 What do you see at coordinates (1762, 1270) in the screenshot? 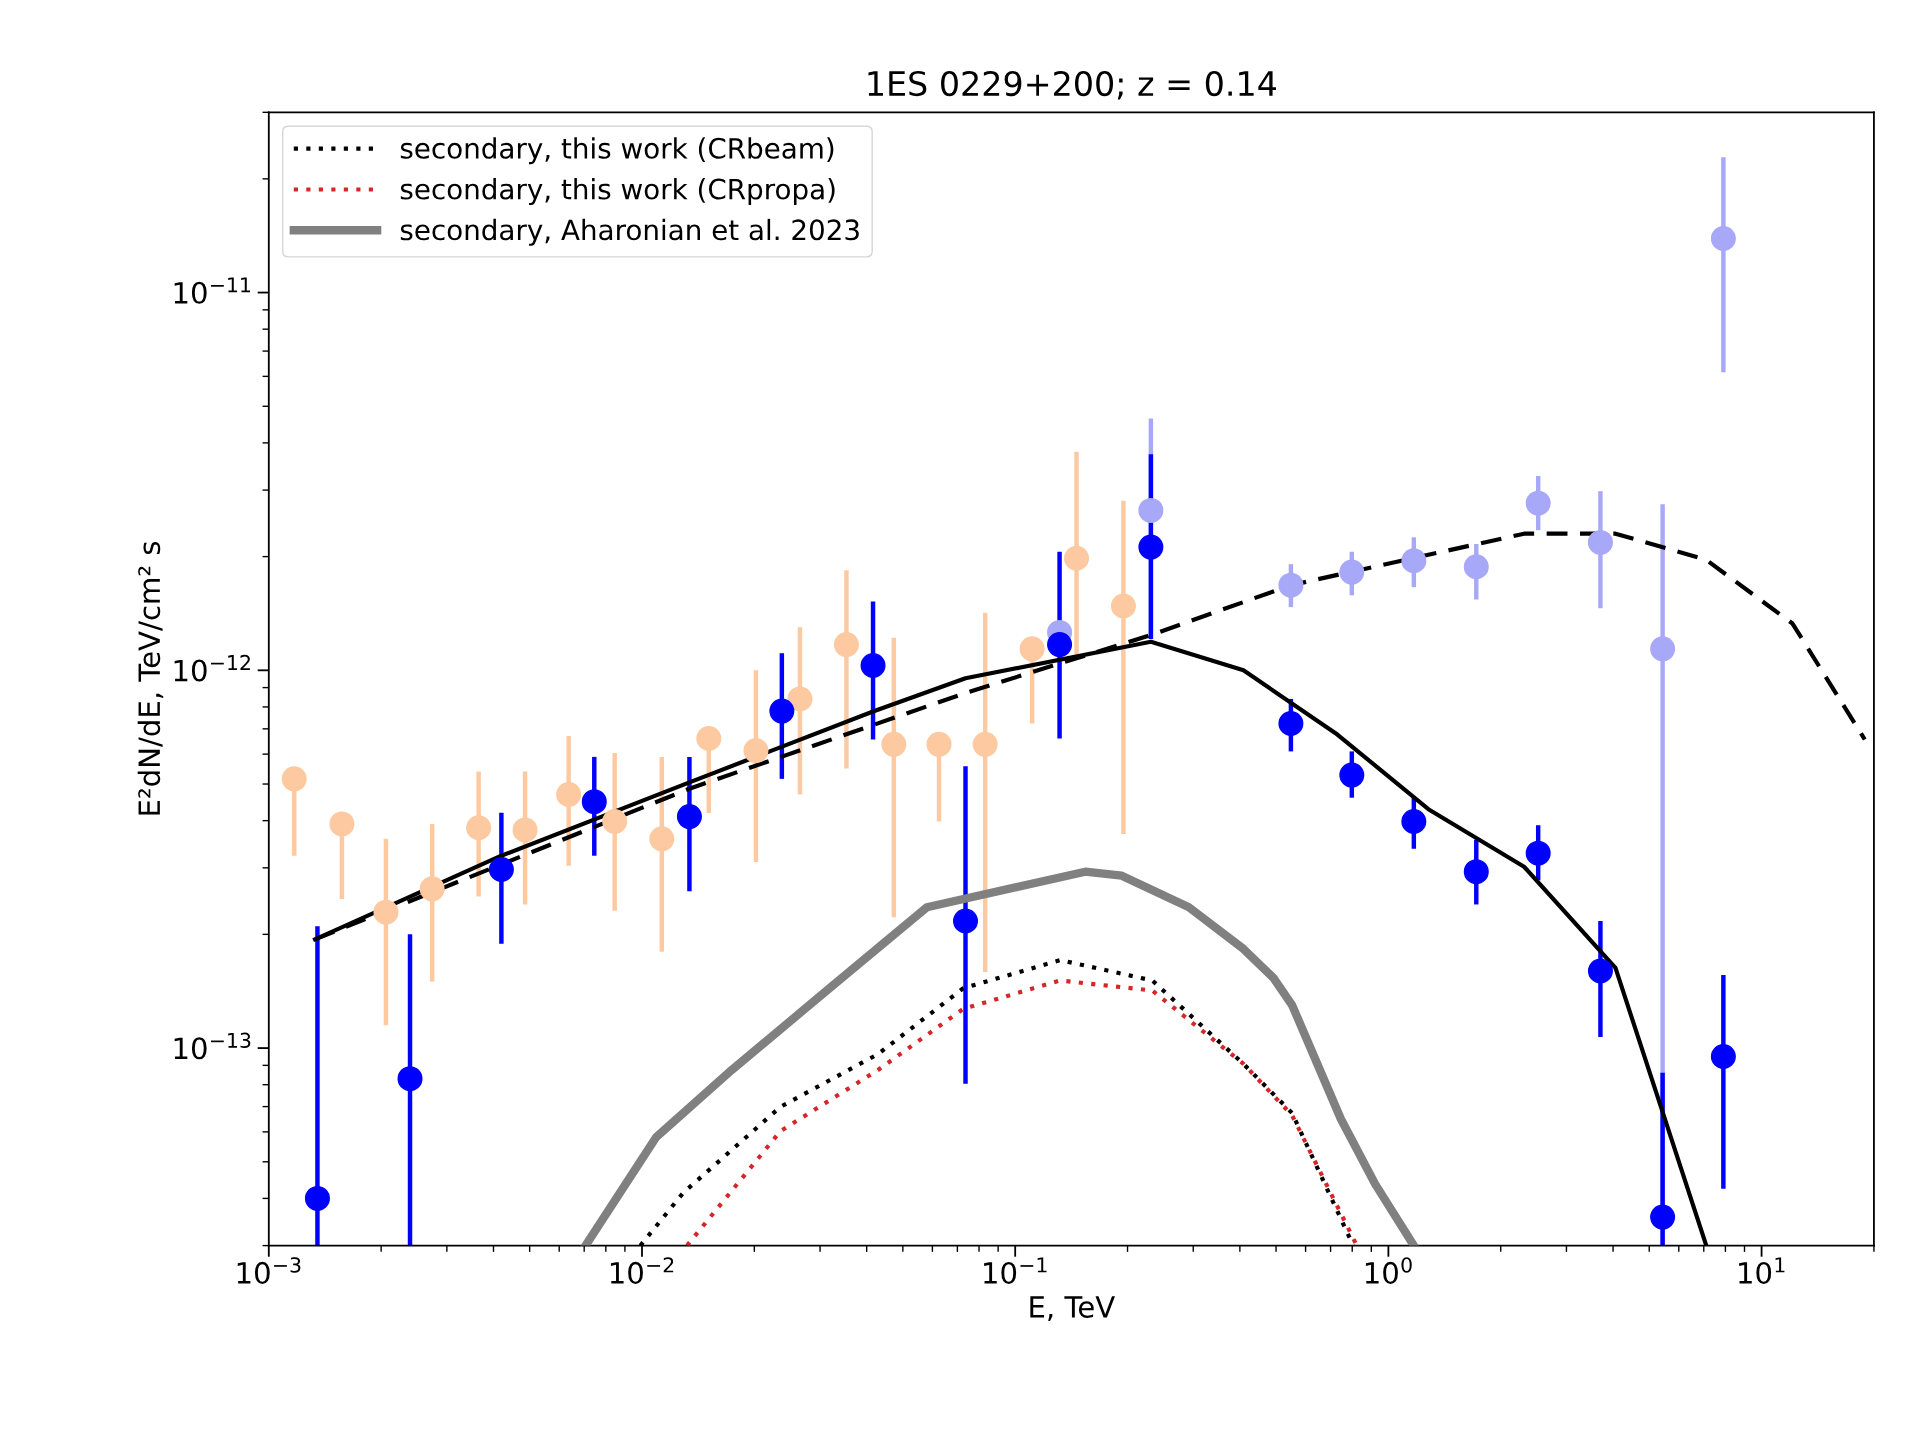
I see `x-tick-label: 10$^{1}$` at bounding box center [1762, 1270].